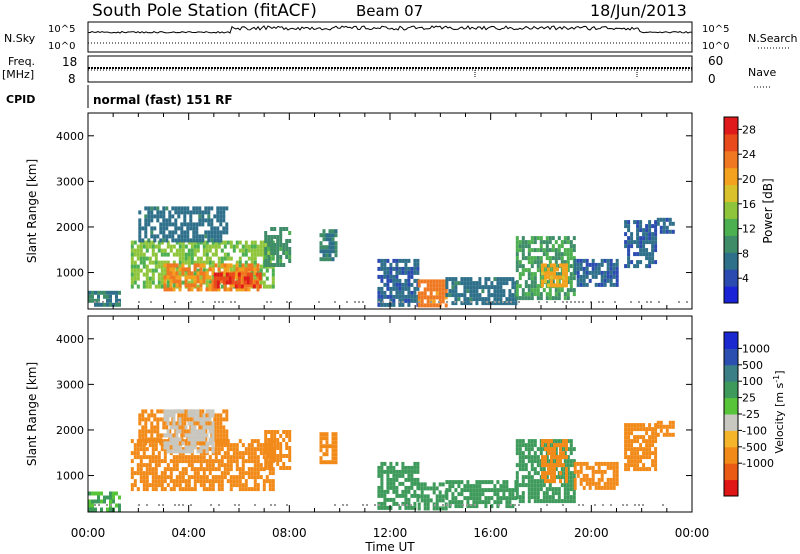 This screenshot has height=554, width=800. What do you see at coordinates (88, 533) in the screenshot?
I see `x-tick-label: 00:00` at bounding box center [88, 533].